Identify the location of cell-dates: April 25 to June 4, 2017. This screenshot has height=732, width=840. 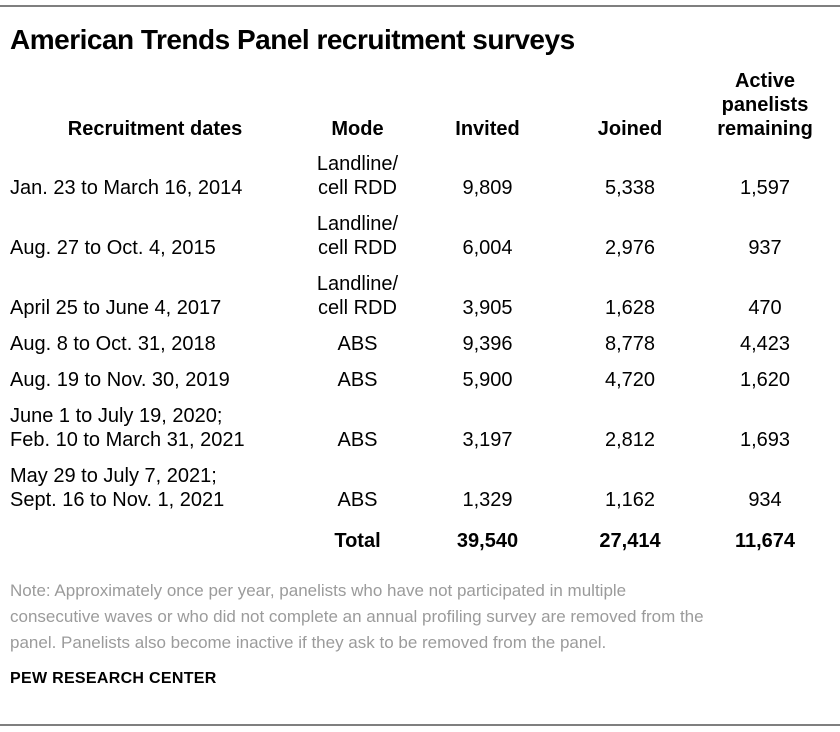
(116, 308).